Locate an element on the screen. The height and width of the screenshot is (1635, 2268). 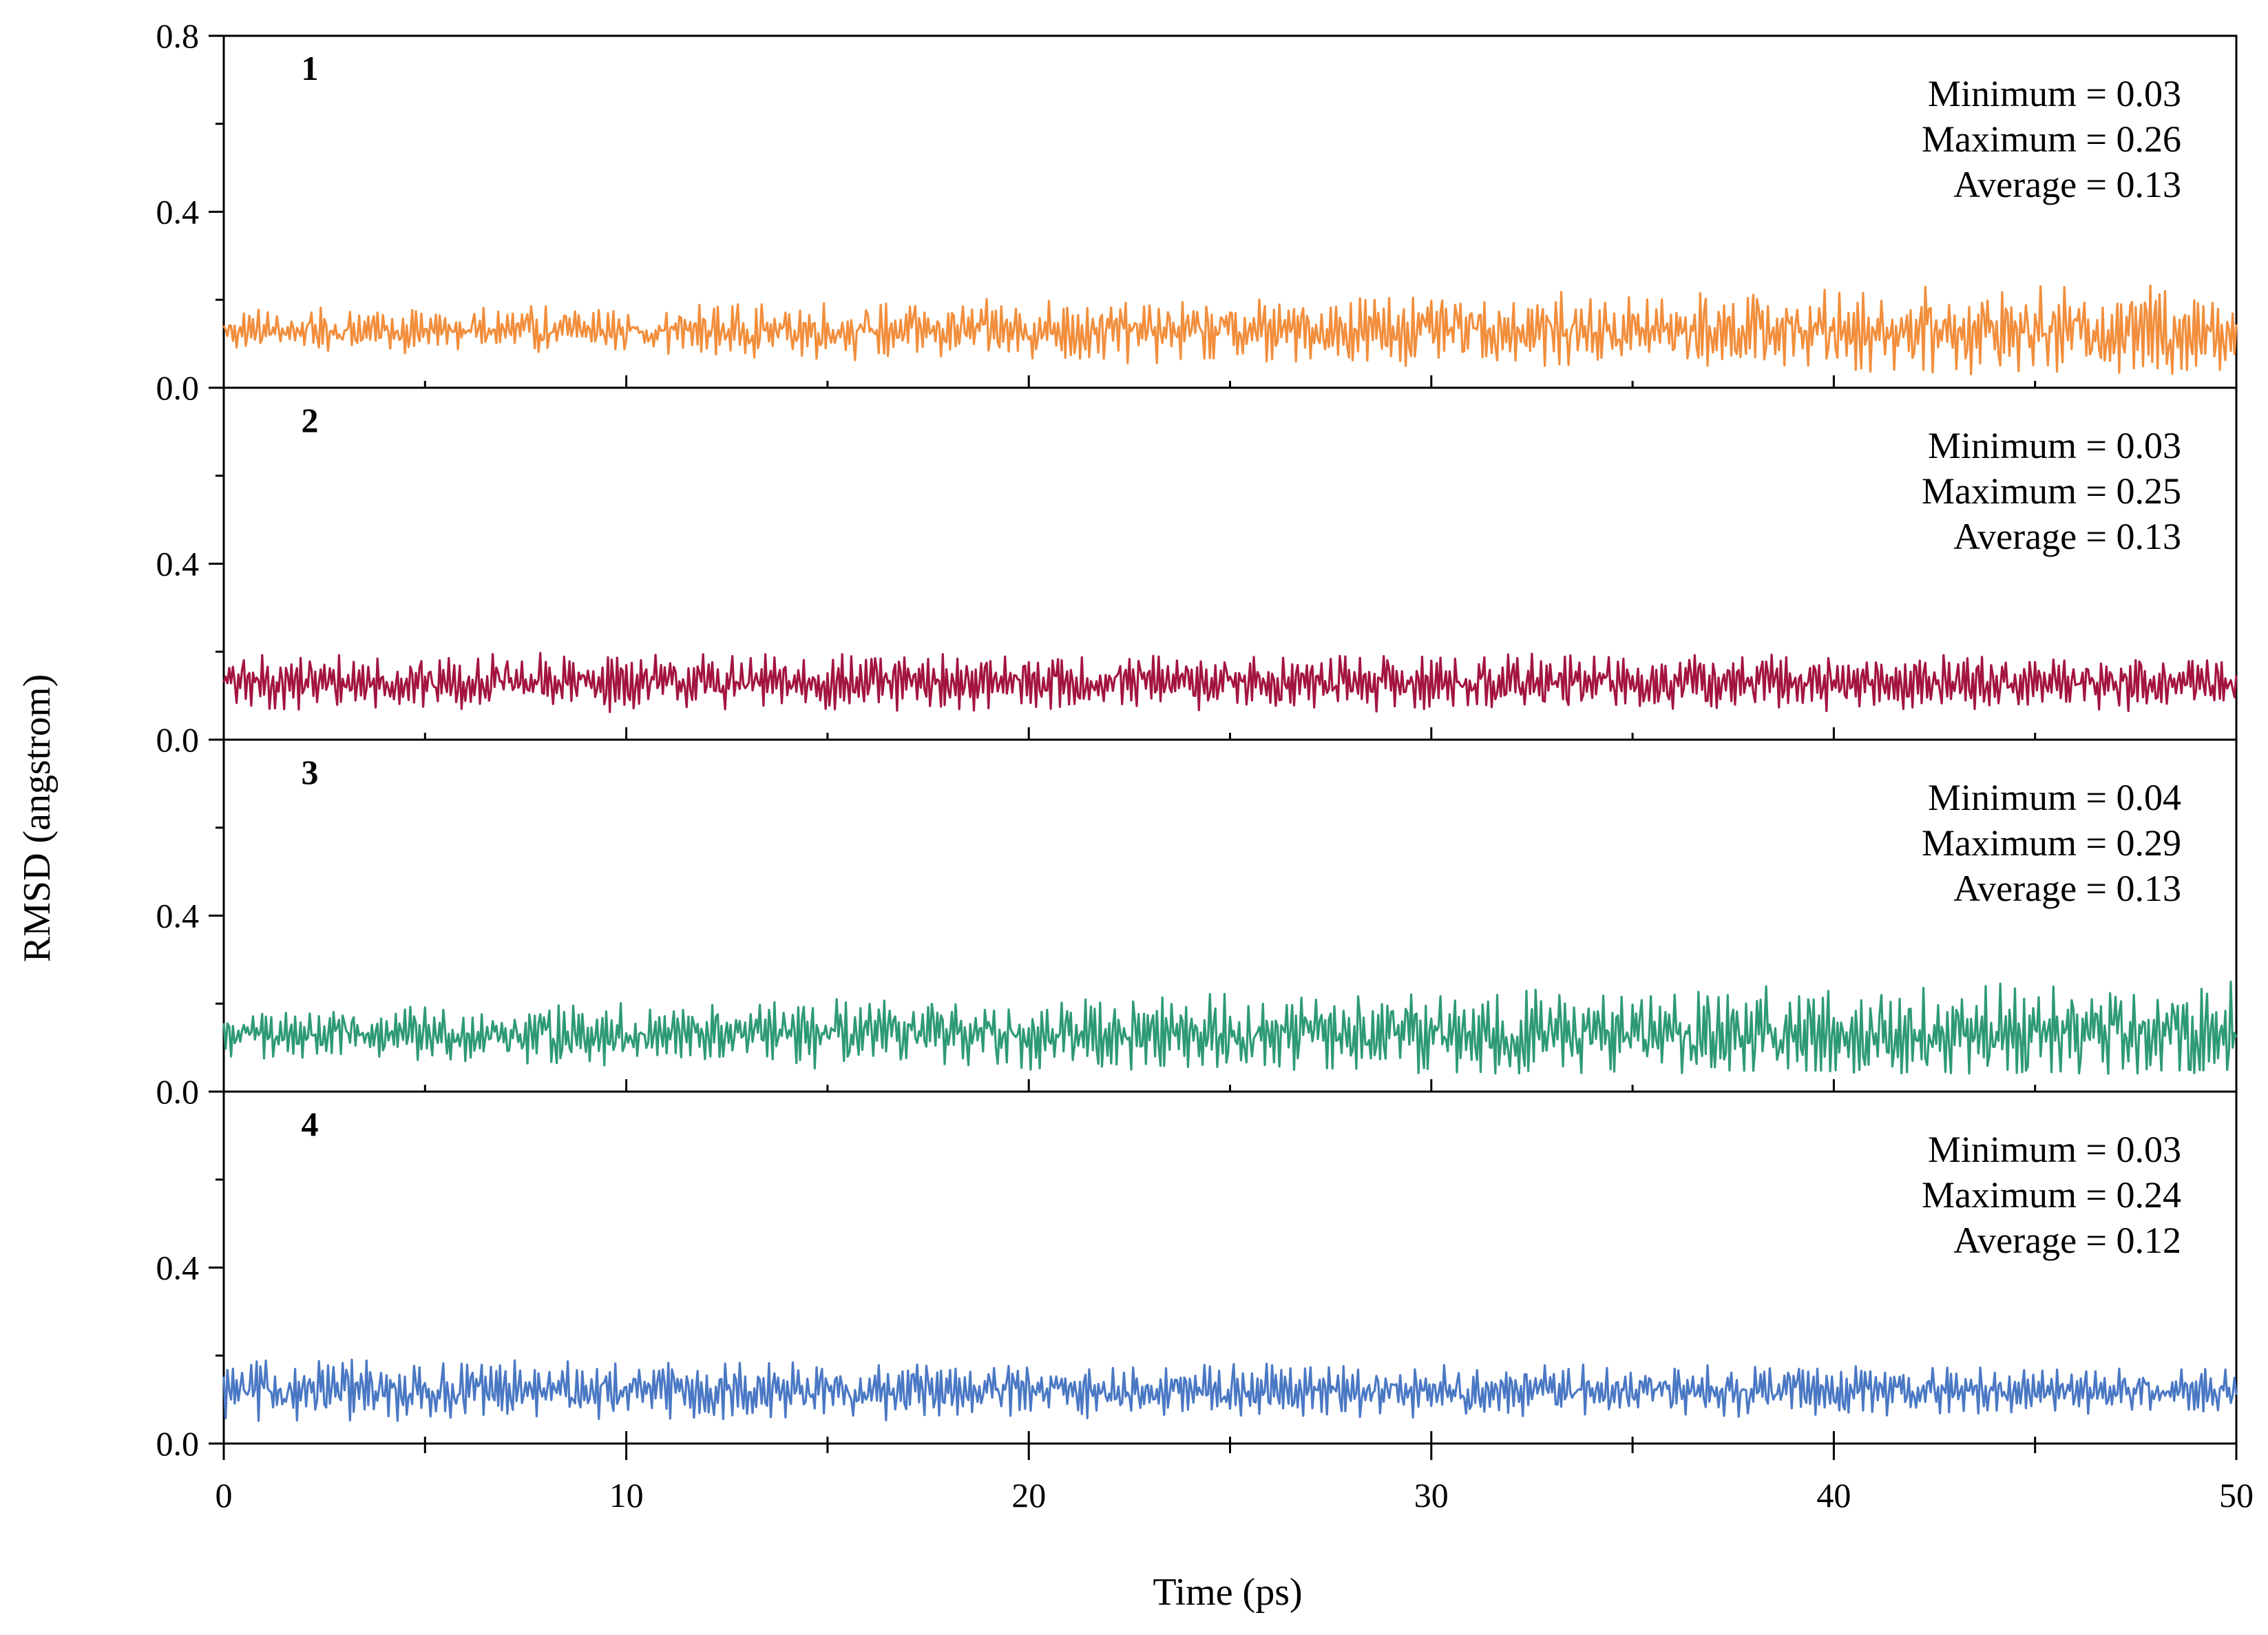
y-tick-label: 0.8 is located at coordinates (178, 36).